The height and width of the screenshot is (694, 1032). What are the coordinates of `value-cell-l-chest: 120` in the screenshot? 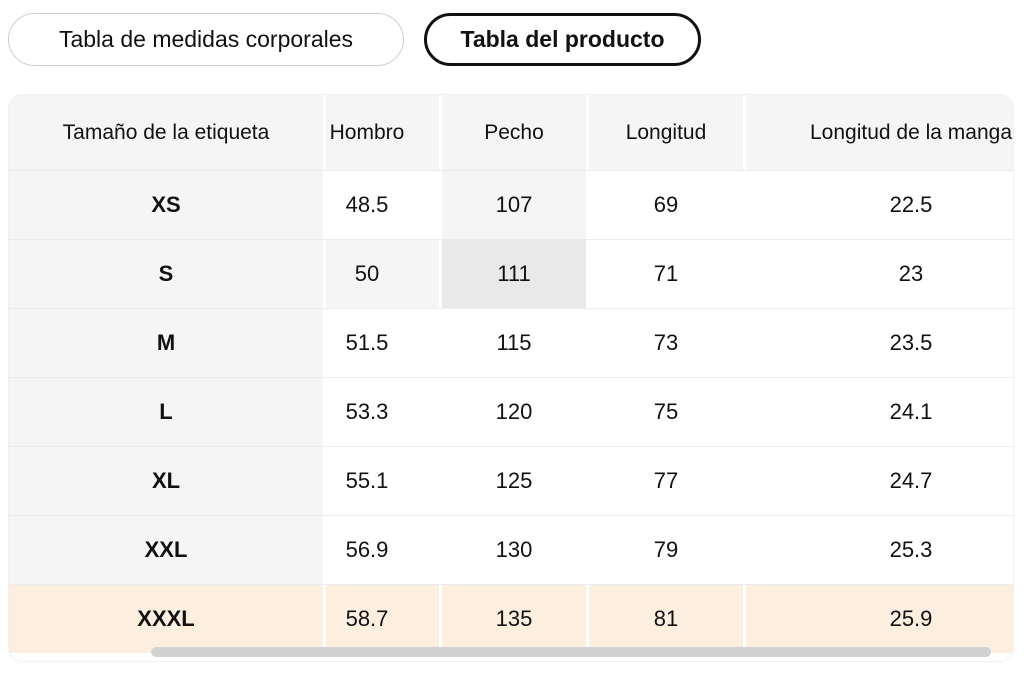 It's located at (515, 412).